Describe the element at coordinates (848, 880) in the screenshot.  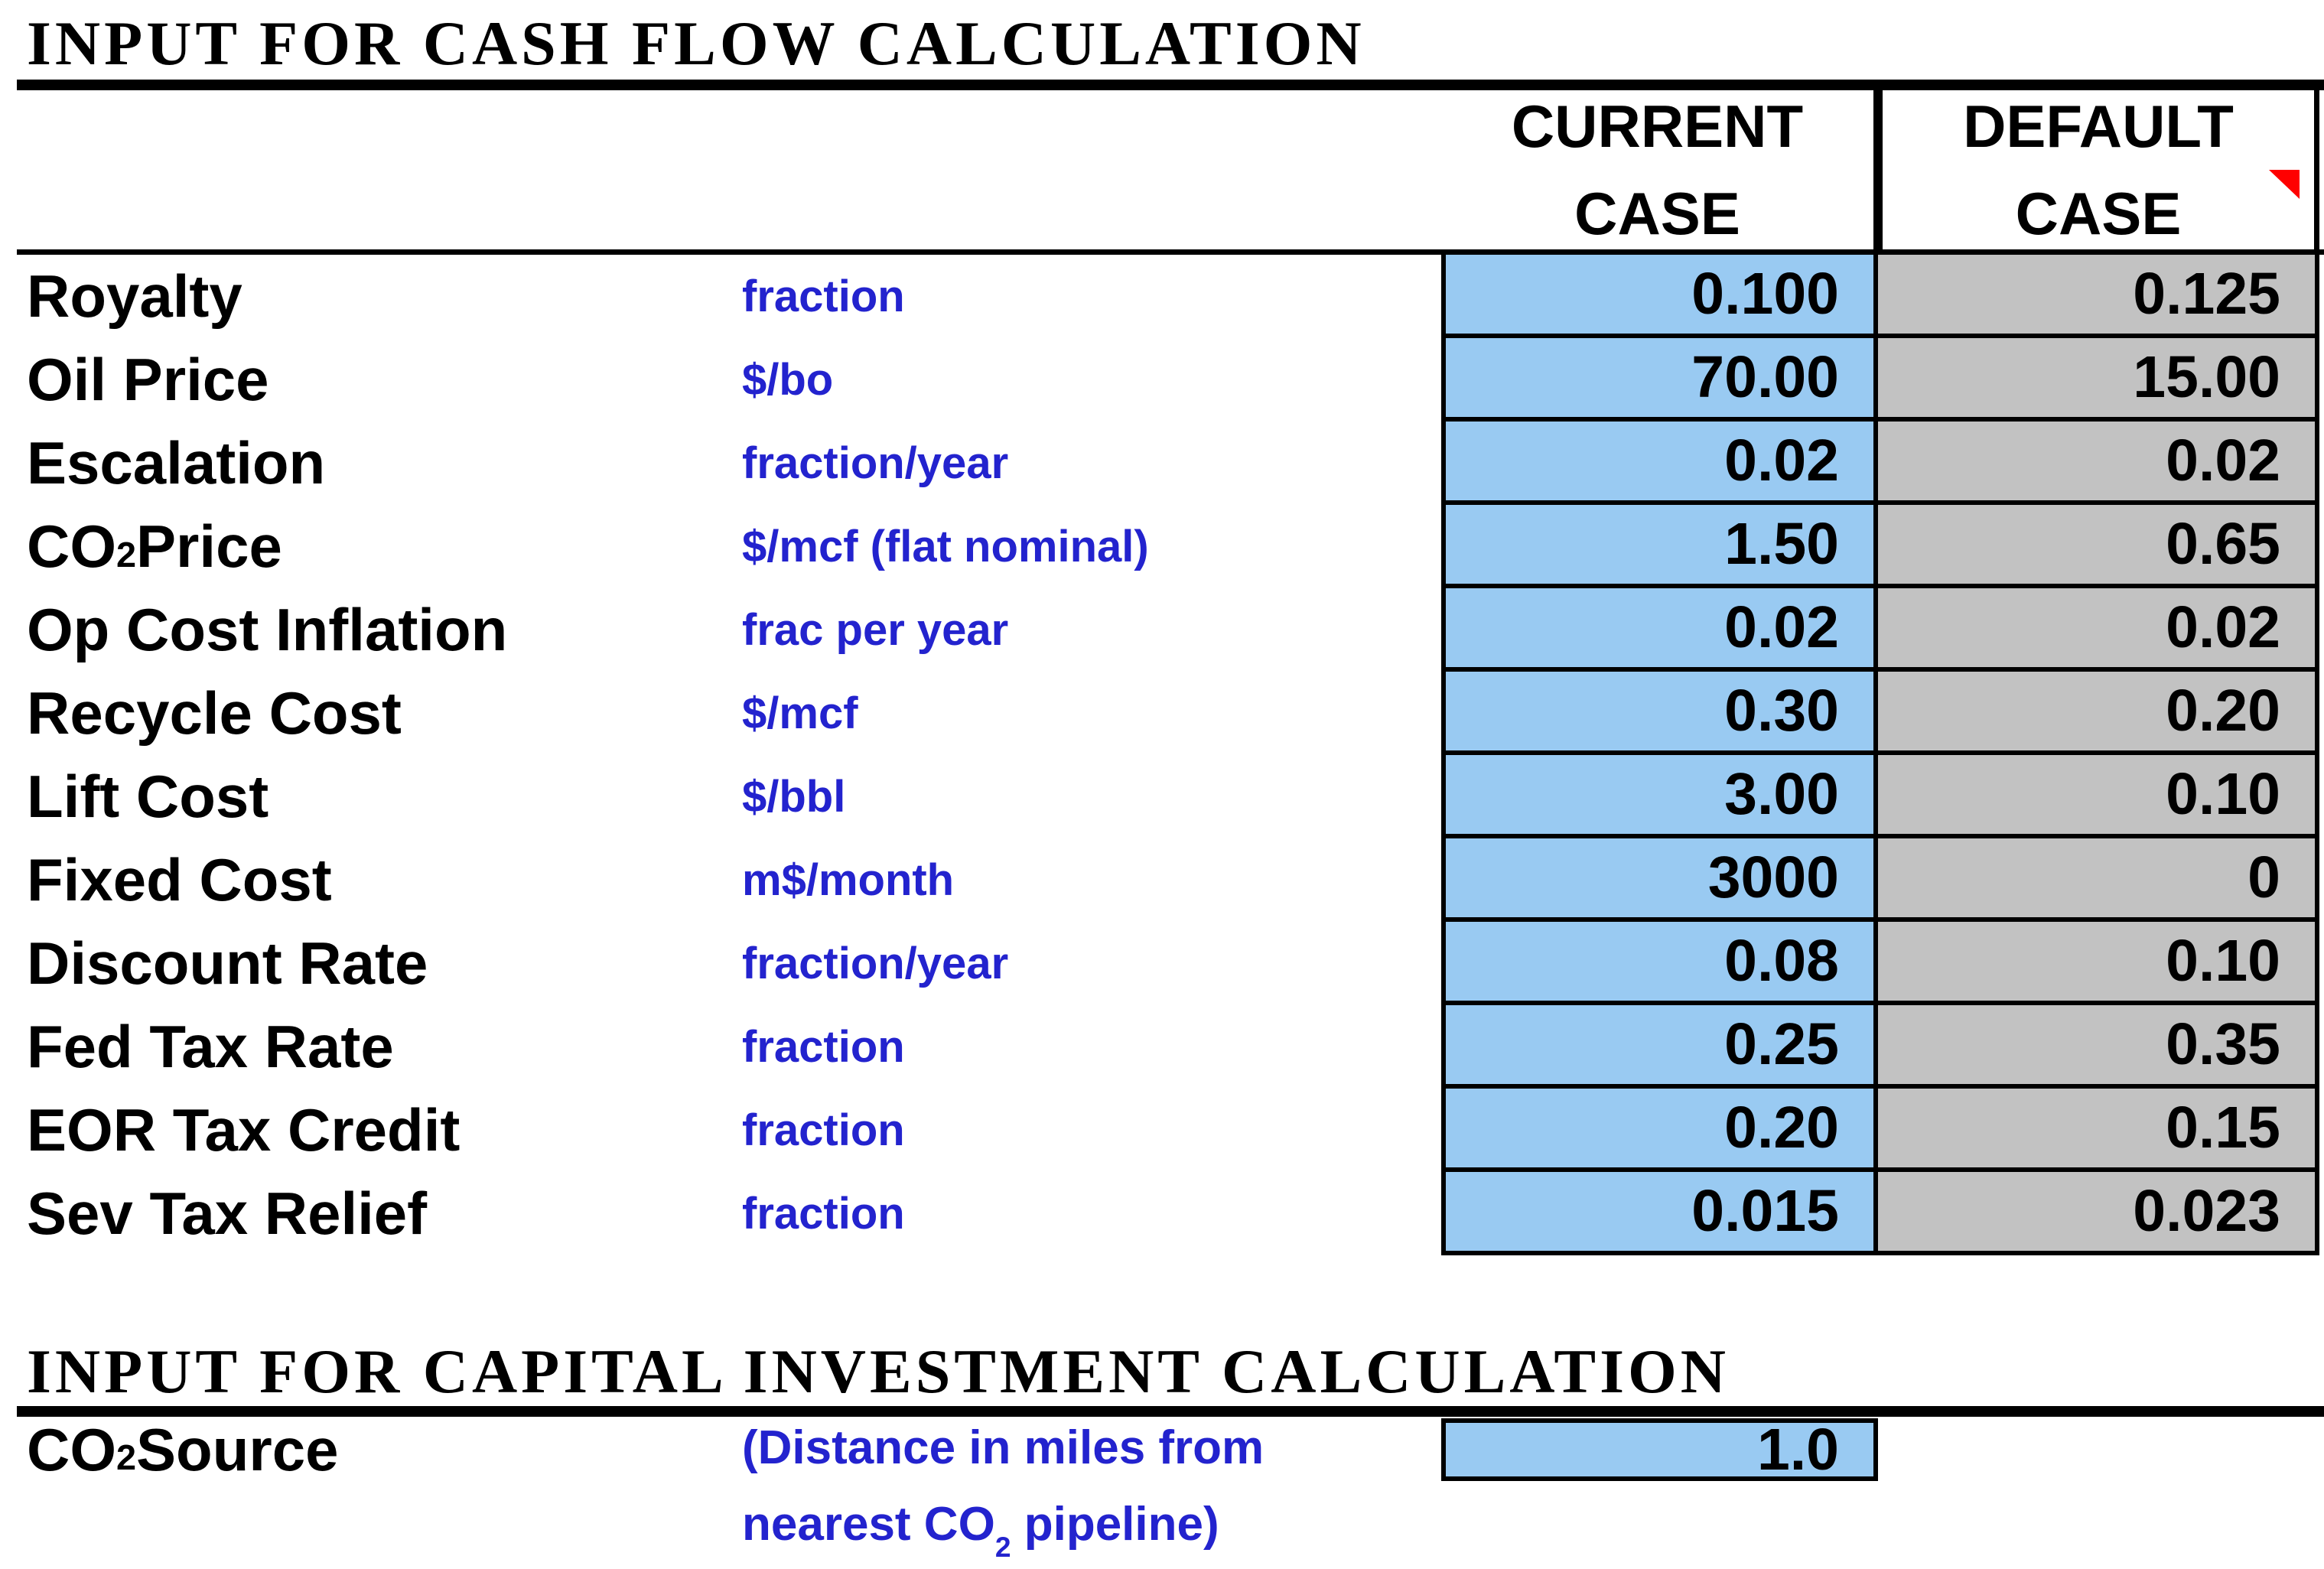
I see `parameter-unit: m$/month` at that location.